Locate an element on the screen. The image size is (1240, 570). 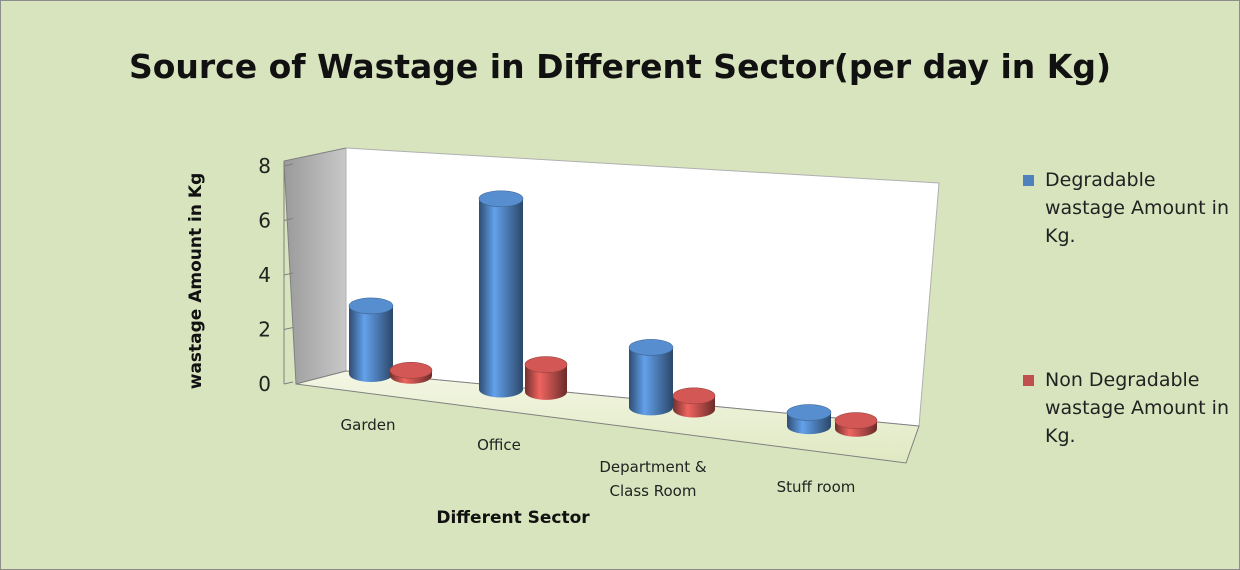
y-tick-label: 4 is located at coordinates (264, 275).